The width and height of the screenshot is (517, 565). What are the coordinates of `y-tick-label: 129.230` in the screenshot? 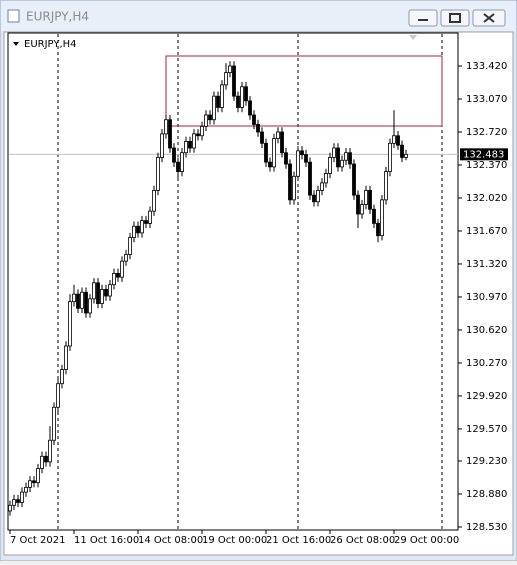 It's located at (486, 461).